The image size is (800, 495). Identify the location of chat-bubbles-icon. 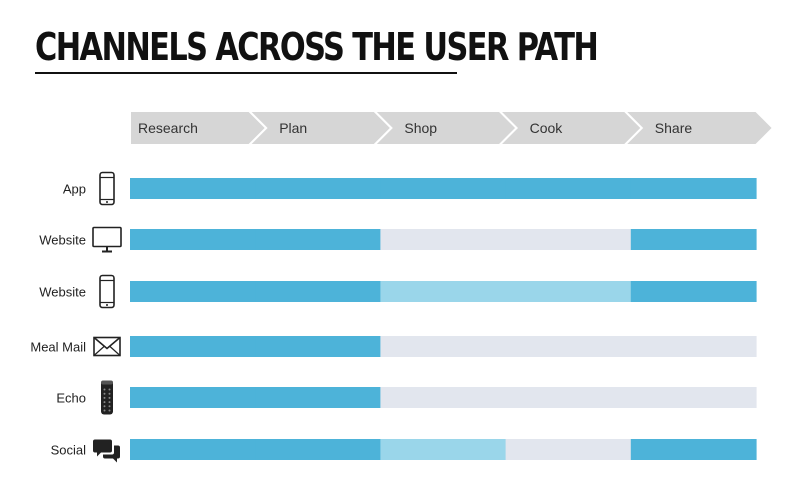
(106, 451).